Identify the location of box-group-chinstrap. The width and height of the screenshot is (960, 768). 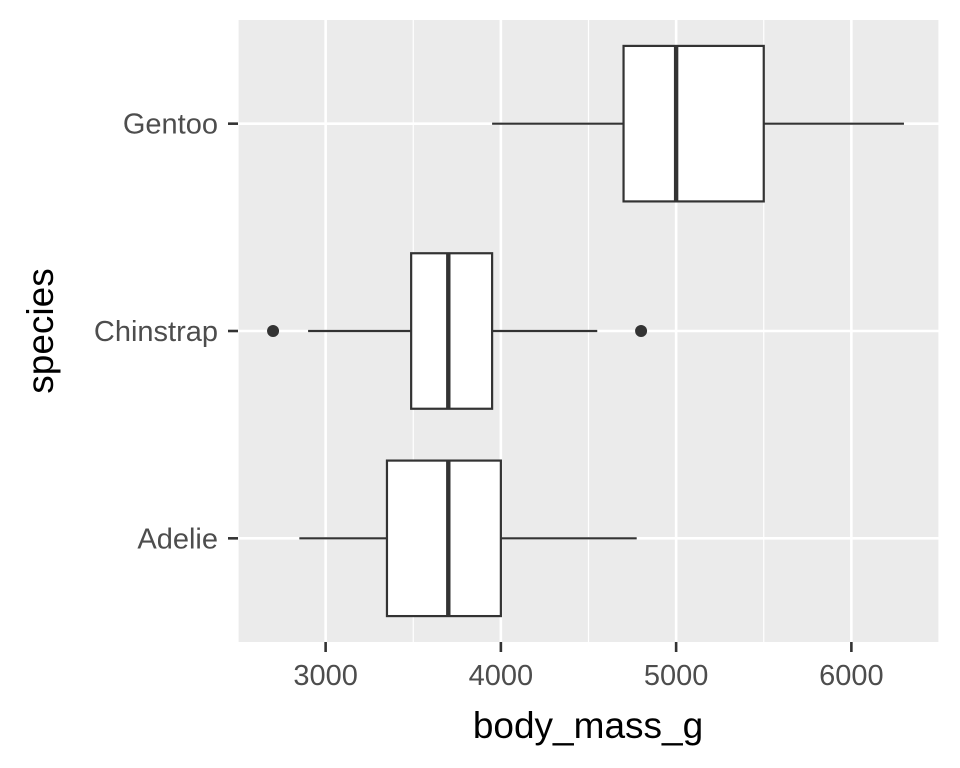
(457, 331).